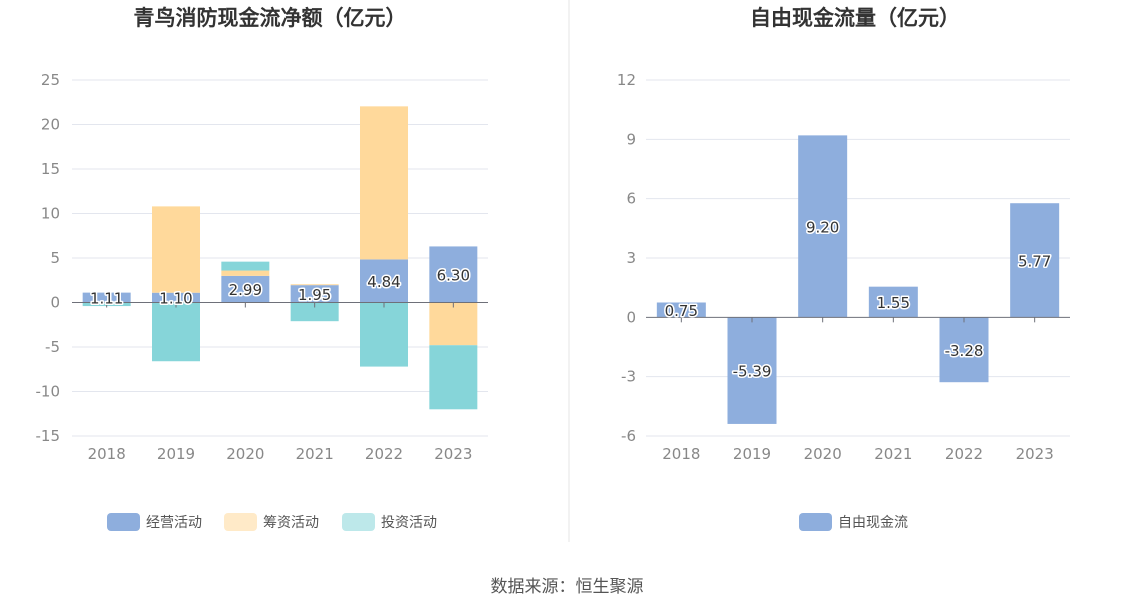 The height and width of the screenshot is (612, 1134). I want to click on y-tick-label: 3, so click(631, 258).